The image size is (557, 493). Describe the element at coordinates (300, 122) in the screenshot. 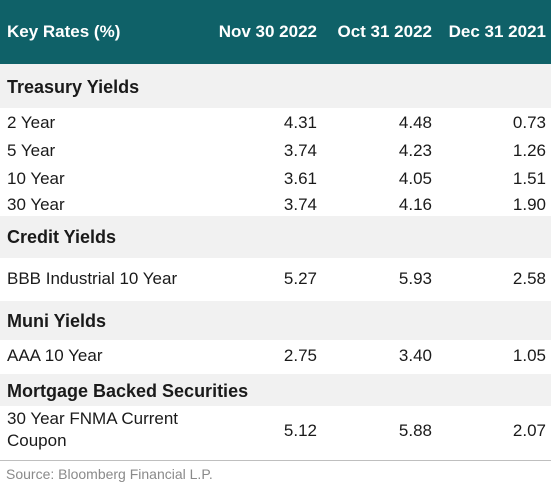

I see `value-nov-2022: 4.31` at that location.